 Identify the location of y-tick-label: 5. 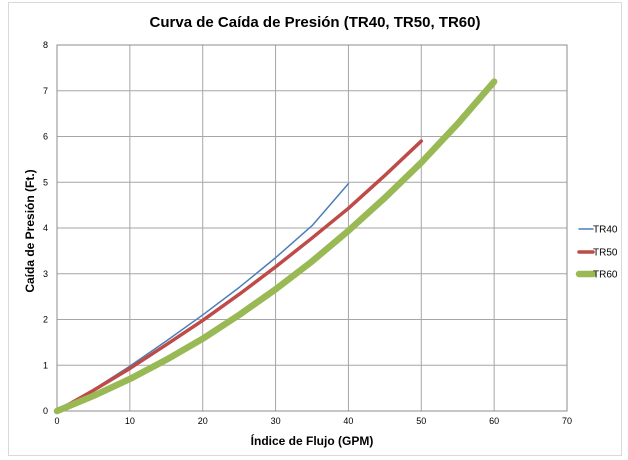
(45, 182).